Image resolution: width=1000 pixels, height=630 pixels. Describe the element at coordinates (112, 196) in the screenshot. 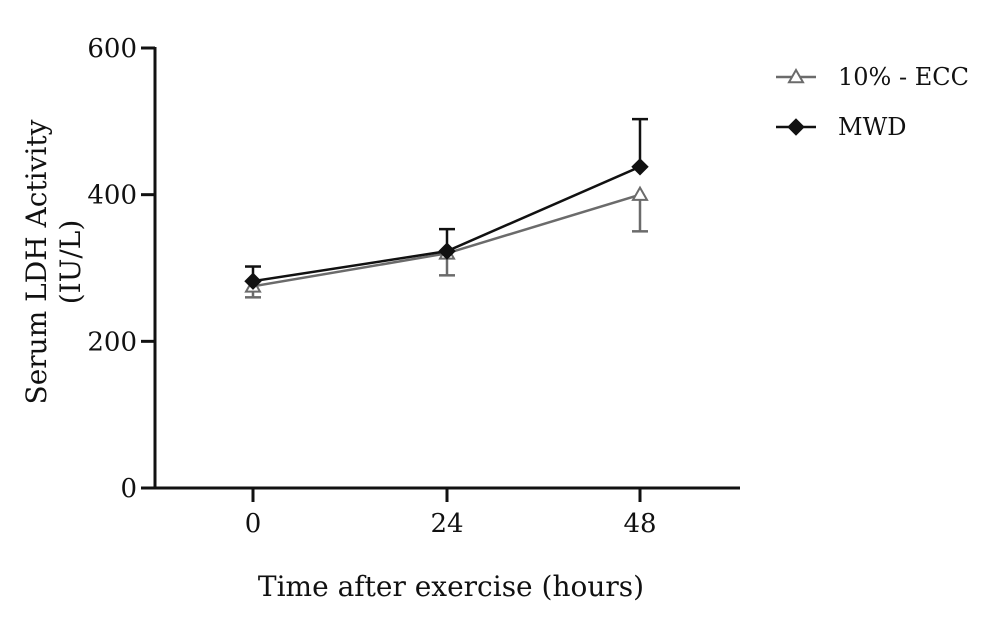

I see `y-tick-label: 400` at that location.